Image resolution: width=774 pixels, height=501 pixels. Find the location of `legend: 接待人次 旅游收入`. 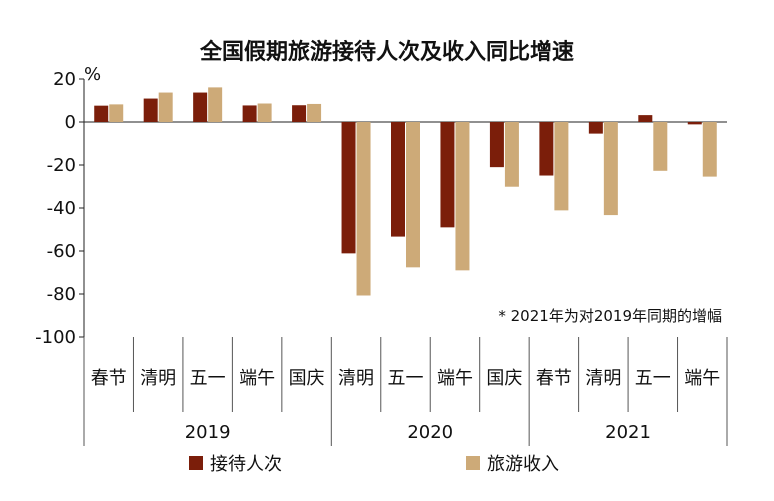

legend: 接待人次 旅游收入 is located at coordinates (374, 464).